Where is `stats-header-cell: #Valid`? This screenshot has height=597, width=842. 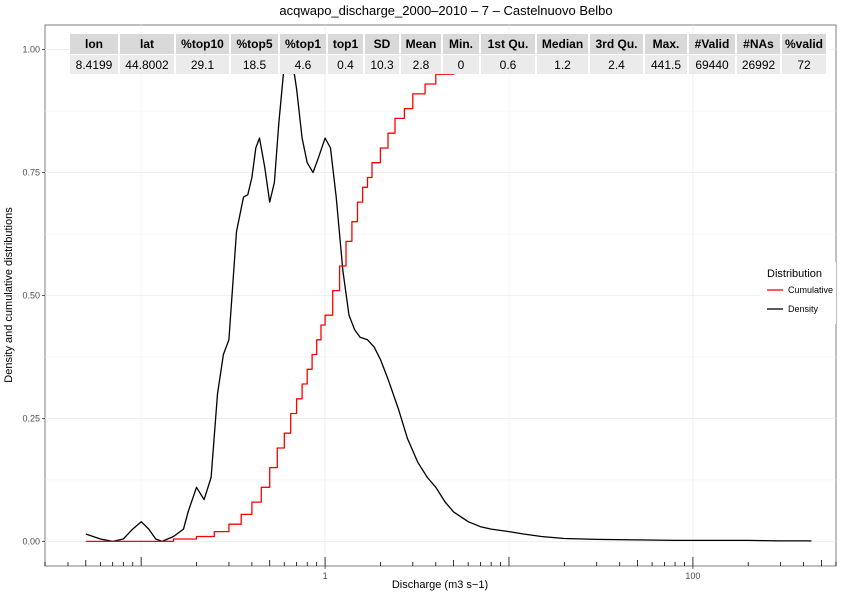 stats-header-cell: #Valid is located at coordinates (712, 44).